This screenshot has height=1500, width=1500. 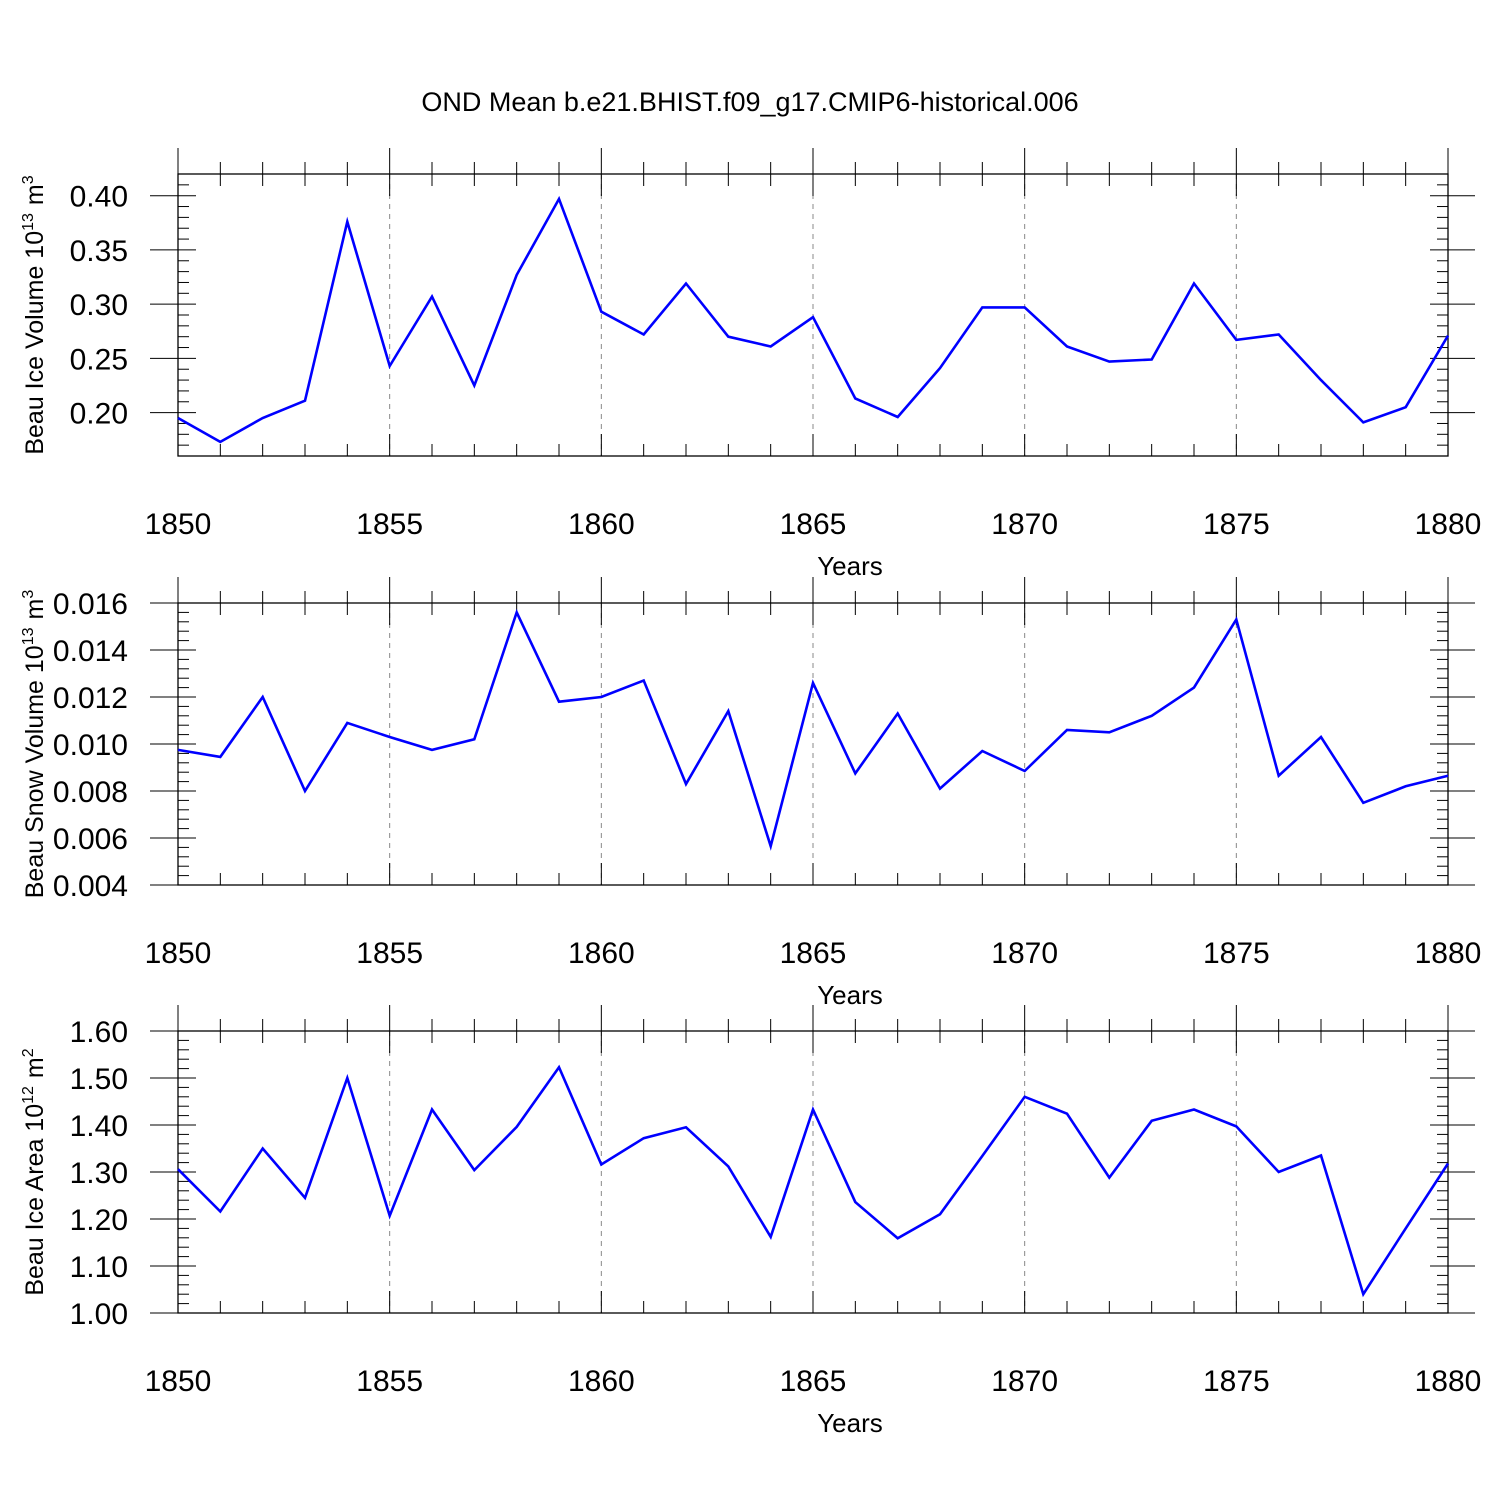 I want to click on y-axis-label: Beau Snow Volume 1013 m3, so click(x=34, y=744).